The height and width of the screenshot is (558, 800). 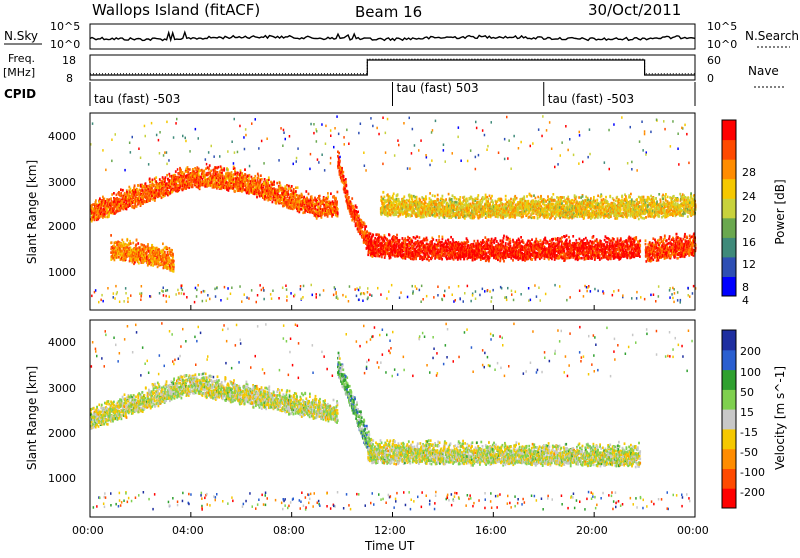 I want to click on noise-left-label: N.Sky, so click(x=21, y=36).